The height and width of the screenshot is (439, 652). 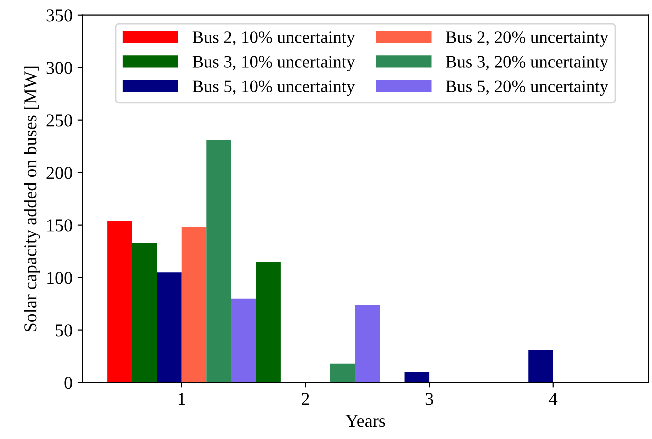 I want to click on legend-label: Bus 2, 10% uncertainty, so click(x=274, y=39).